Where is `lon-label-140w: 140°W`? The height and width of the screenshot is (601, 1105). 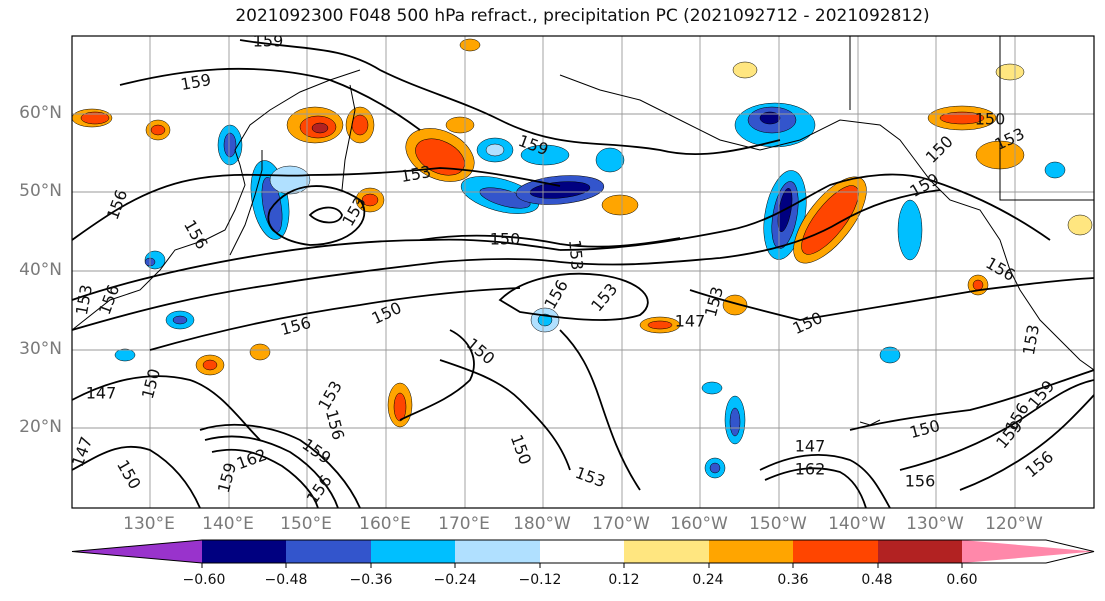
lon-label-140w: 140°W is located at coordinates (857, 524).